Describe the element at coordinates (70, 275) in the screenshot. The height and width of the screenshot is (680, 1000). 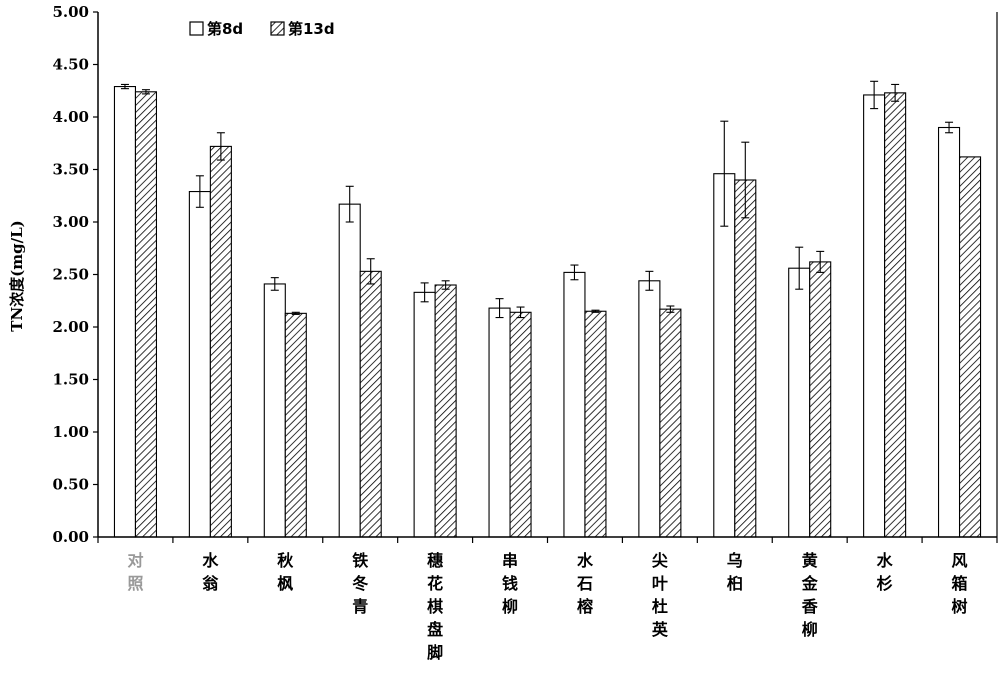
I see `y-tick-label: 2.50` at that location.